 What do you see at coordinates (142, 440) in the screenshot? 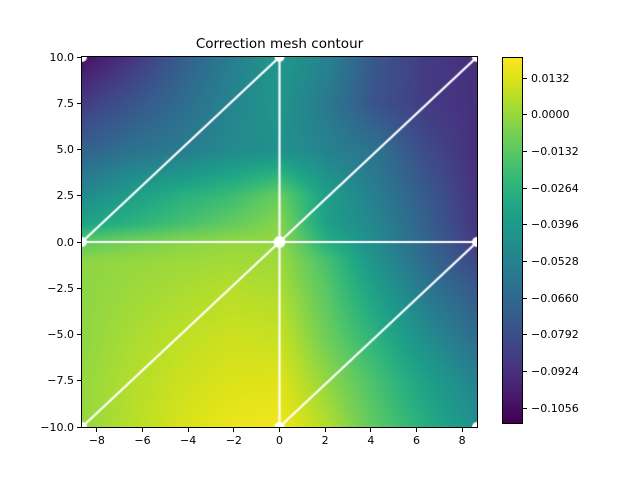
I see `x-tick-label: −6` at bounding box center [142, 440].